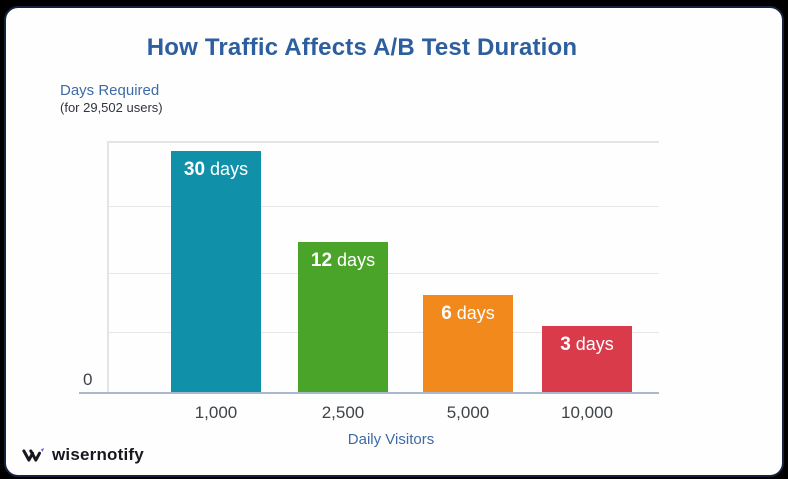 Image resolution: width=788 pixels, height=479 pixels. Describe the element at coordinates (343, 317) in the screenshot. I see `bar-2500-visitors: 12 days` at that location.